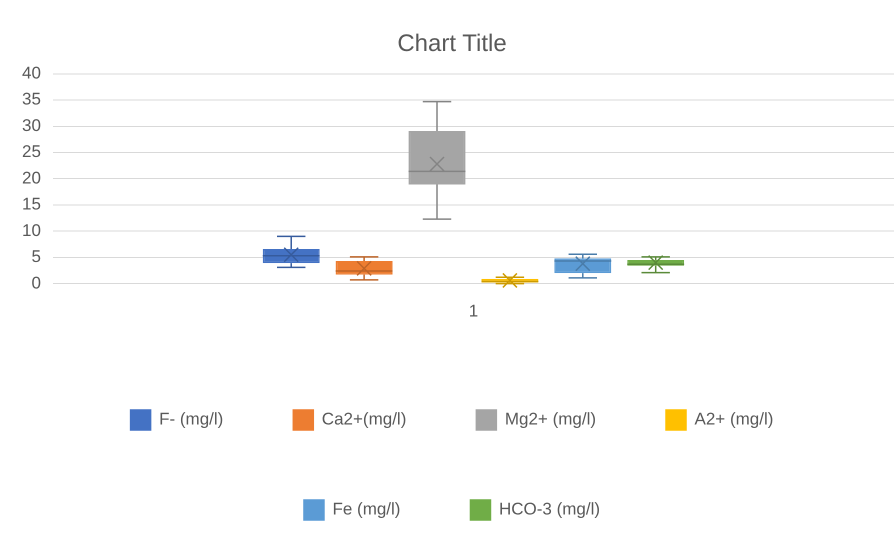  What do you see at coordinates (550, 419) in the screenshot?
I see `legend-label: Mg2+ (mg/l)` at bounding box center [550, 419].